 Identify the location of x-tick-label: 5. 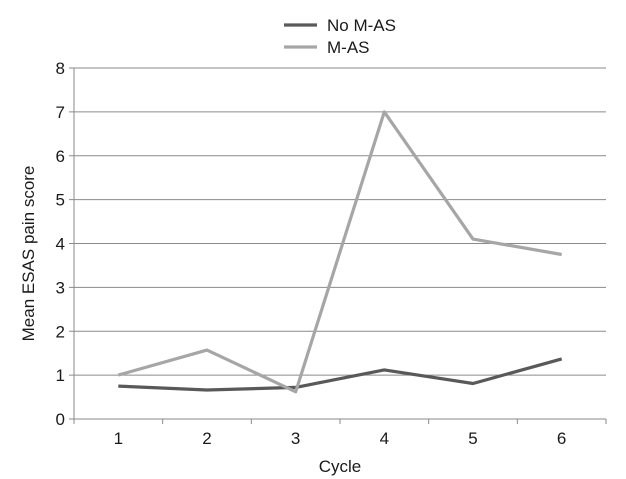
(472, 438).